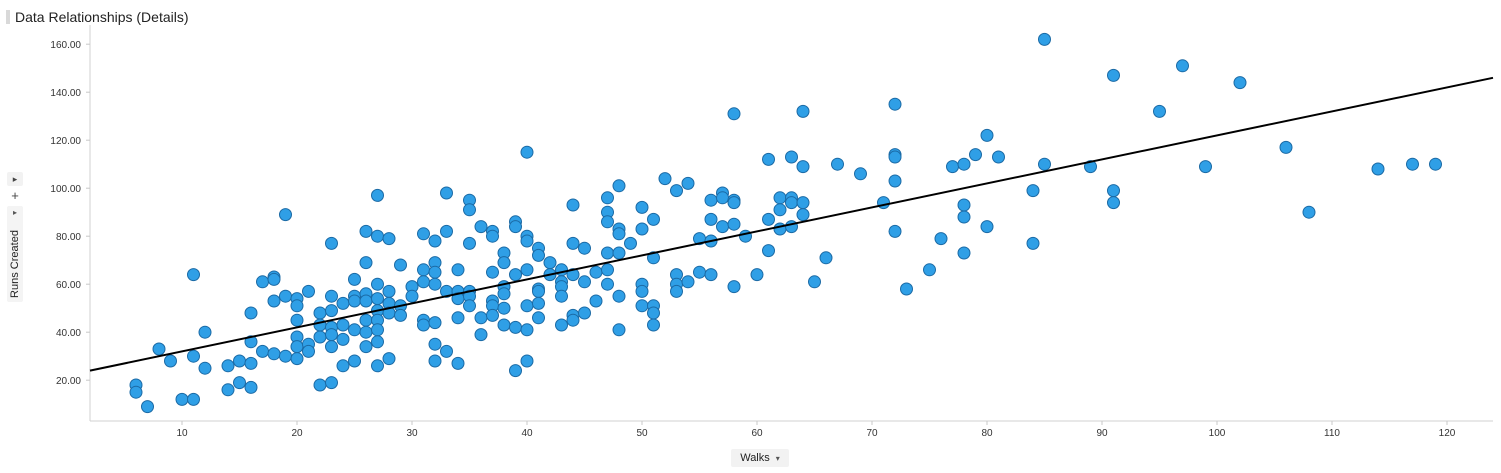  I want to click on y-tick-label: 140.00, so click(65, 93).